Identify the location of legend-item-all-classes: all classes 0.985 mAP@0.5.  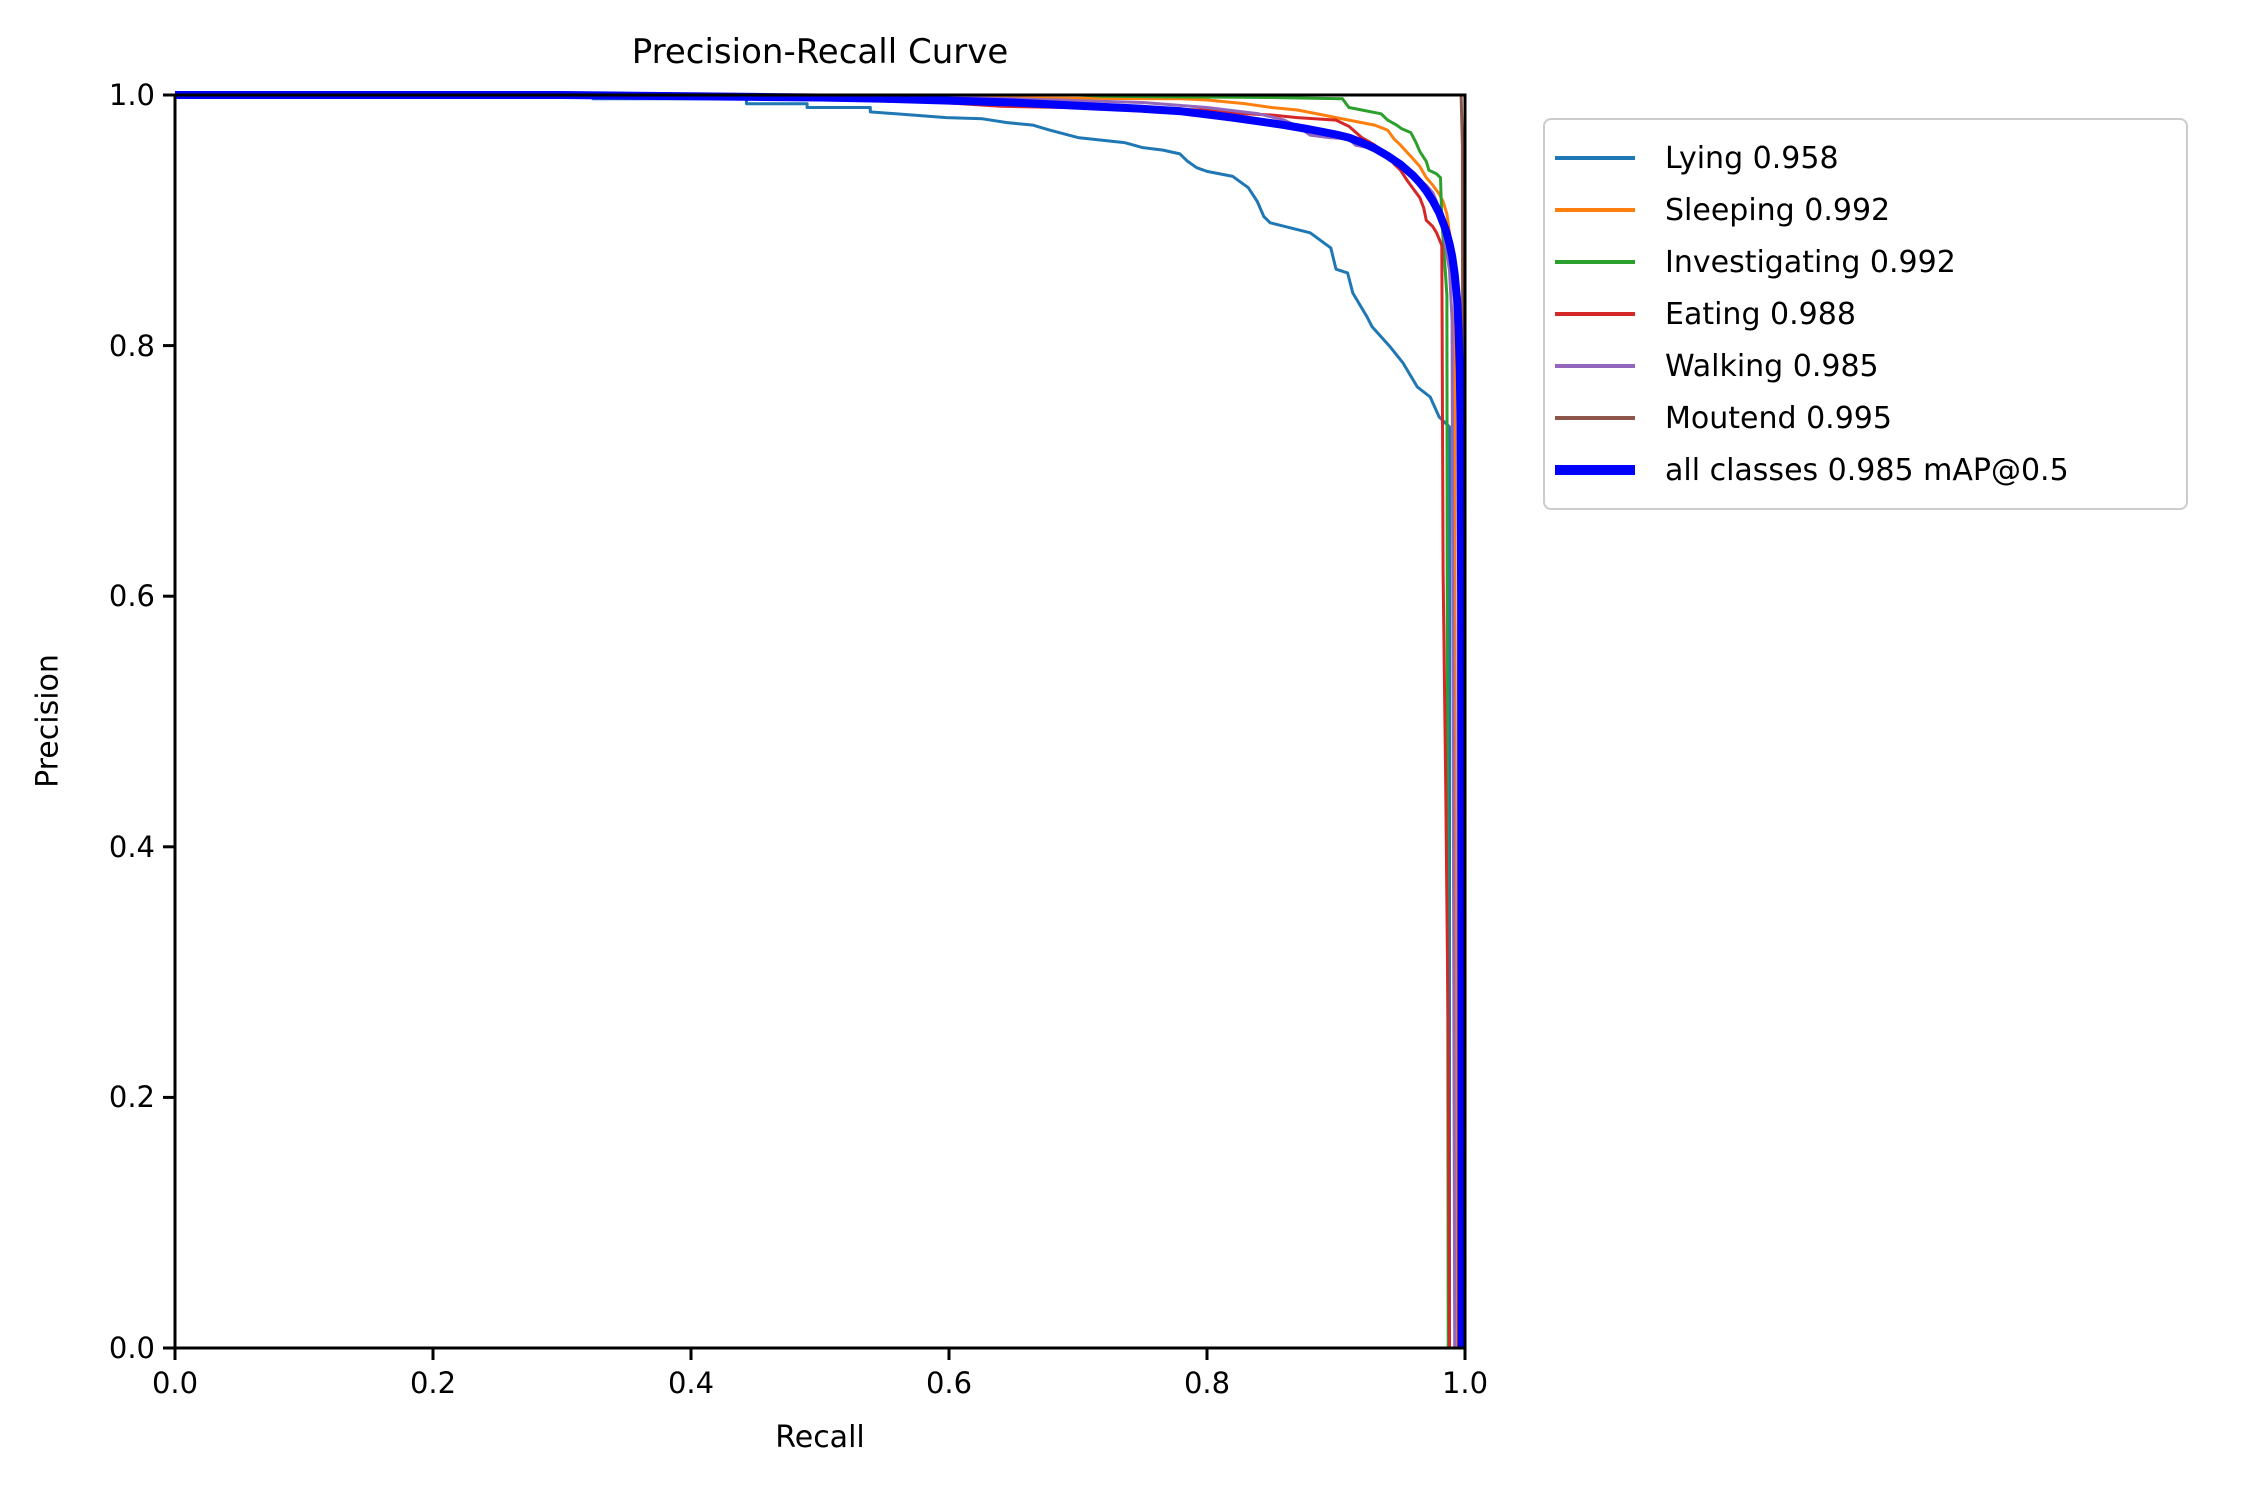
(1865, 470).